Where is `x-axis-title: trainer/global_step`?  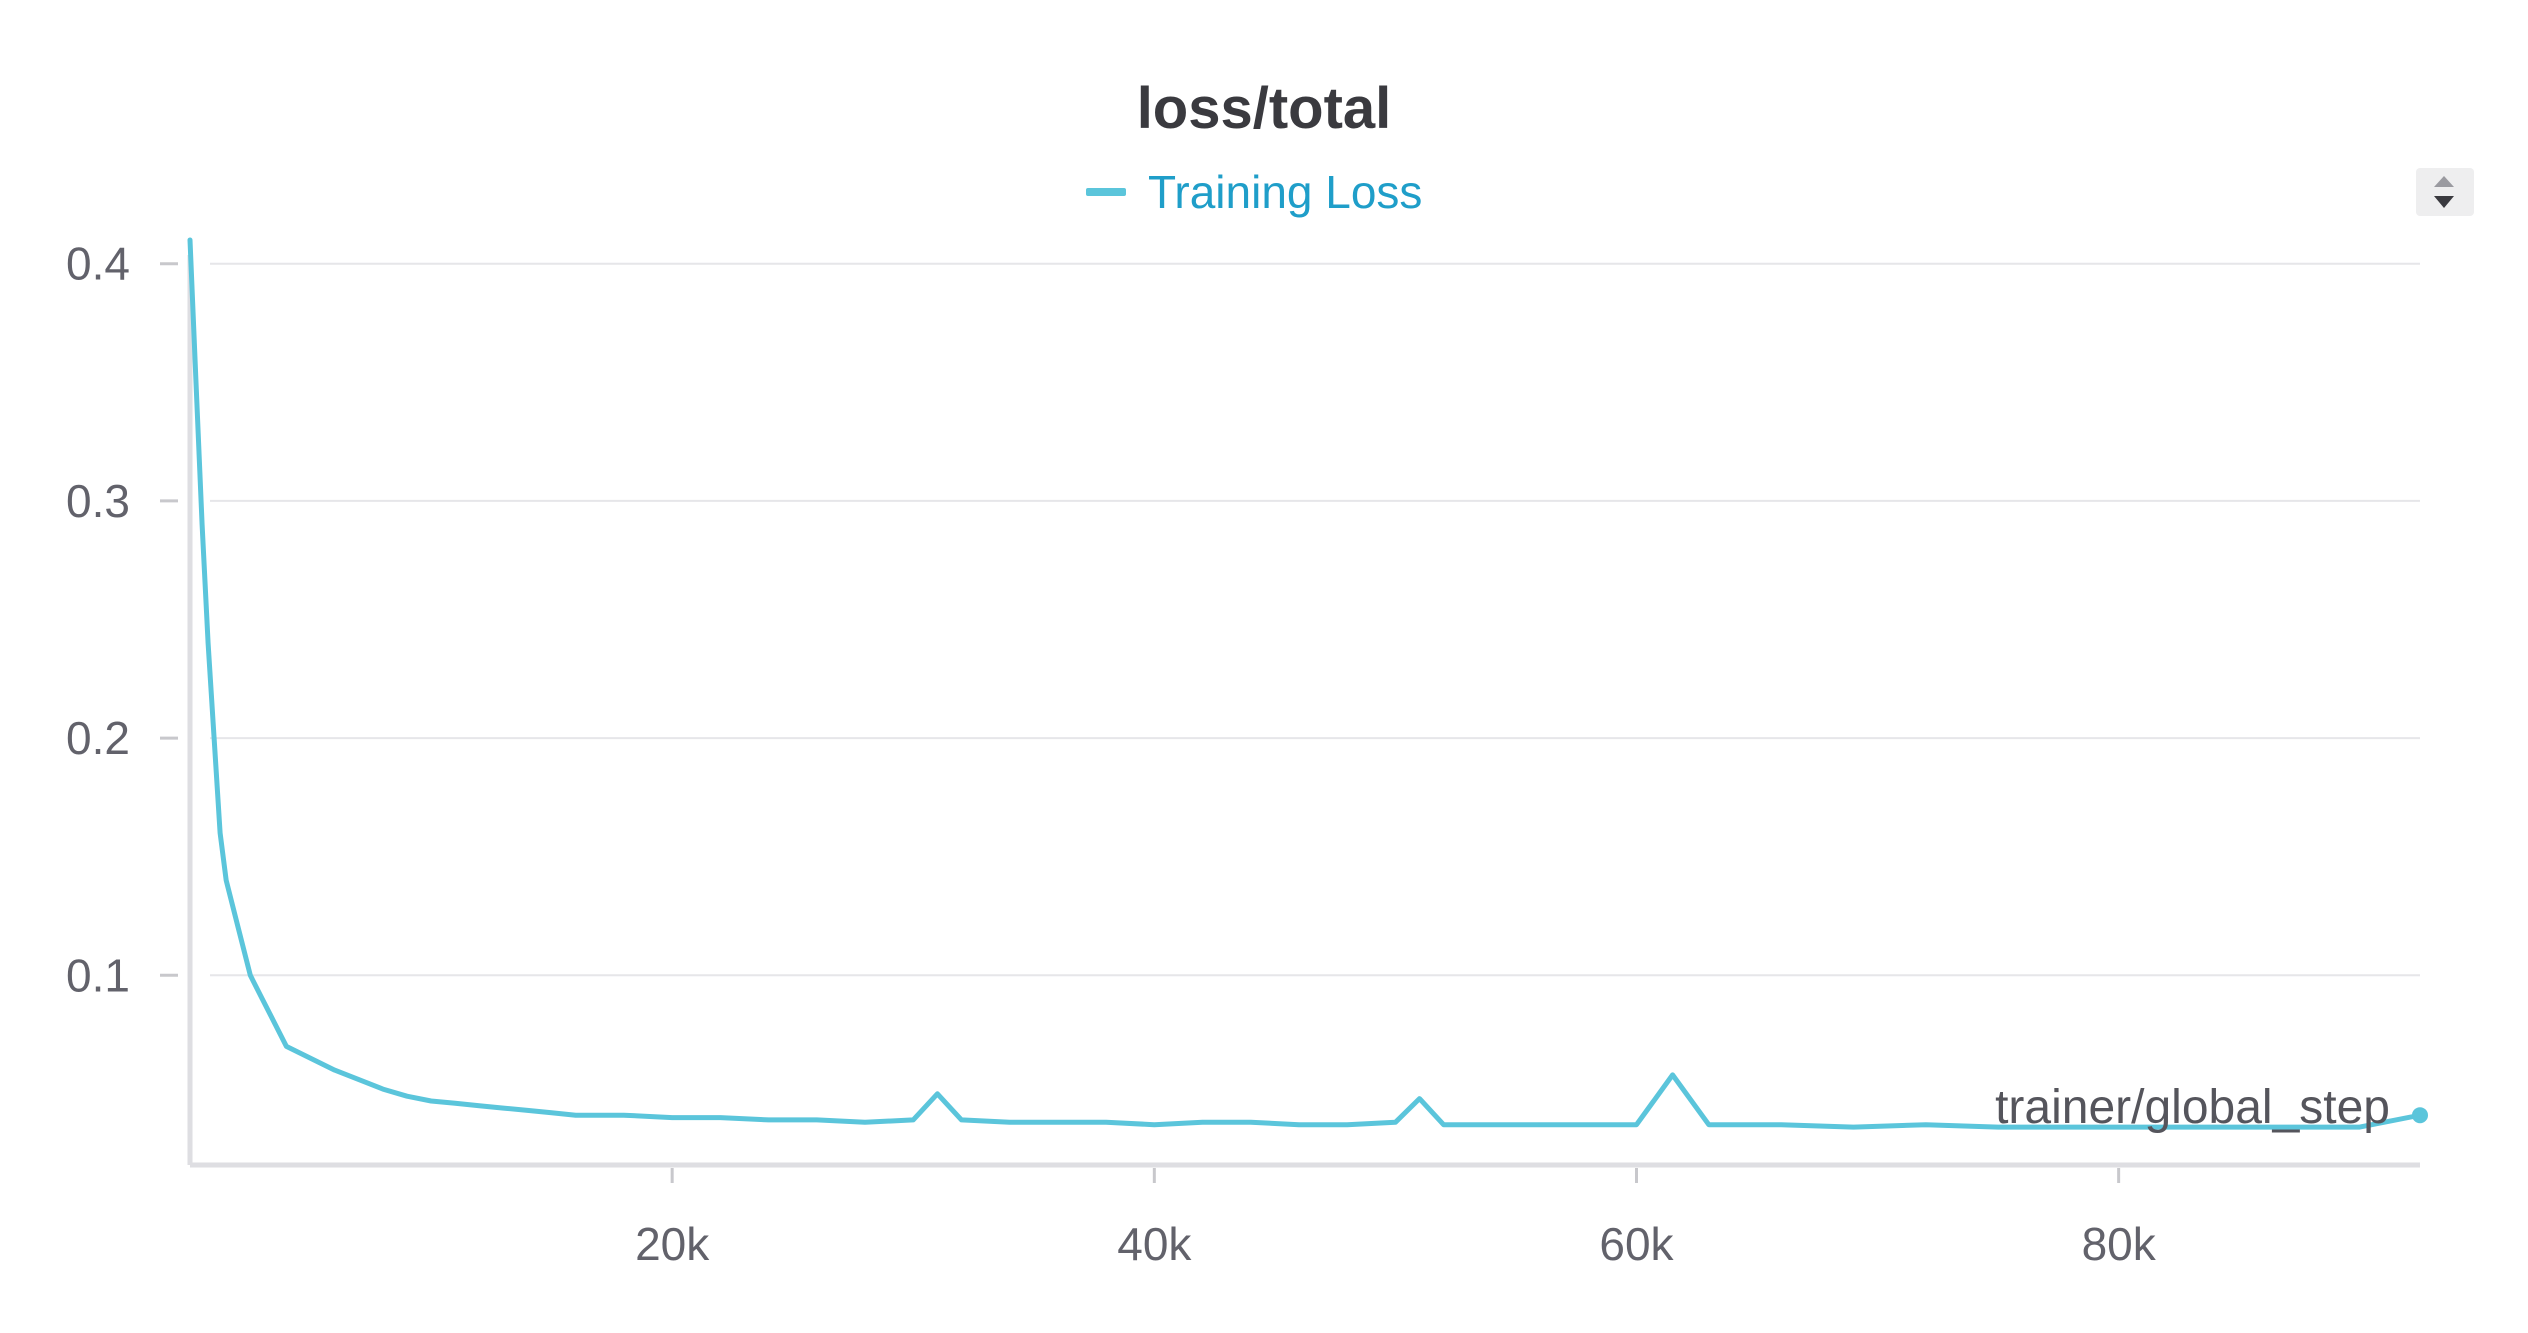
x-axis-title: trainer/global_step is located at coordinates (2192, 1107).